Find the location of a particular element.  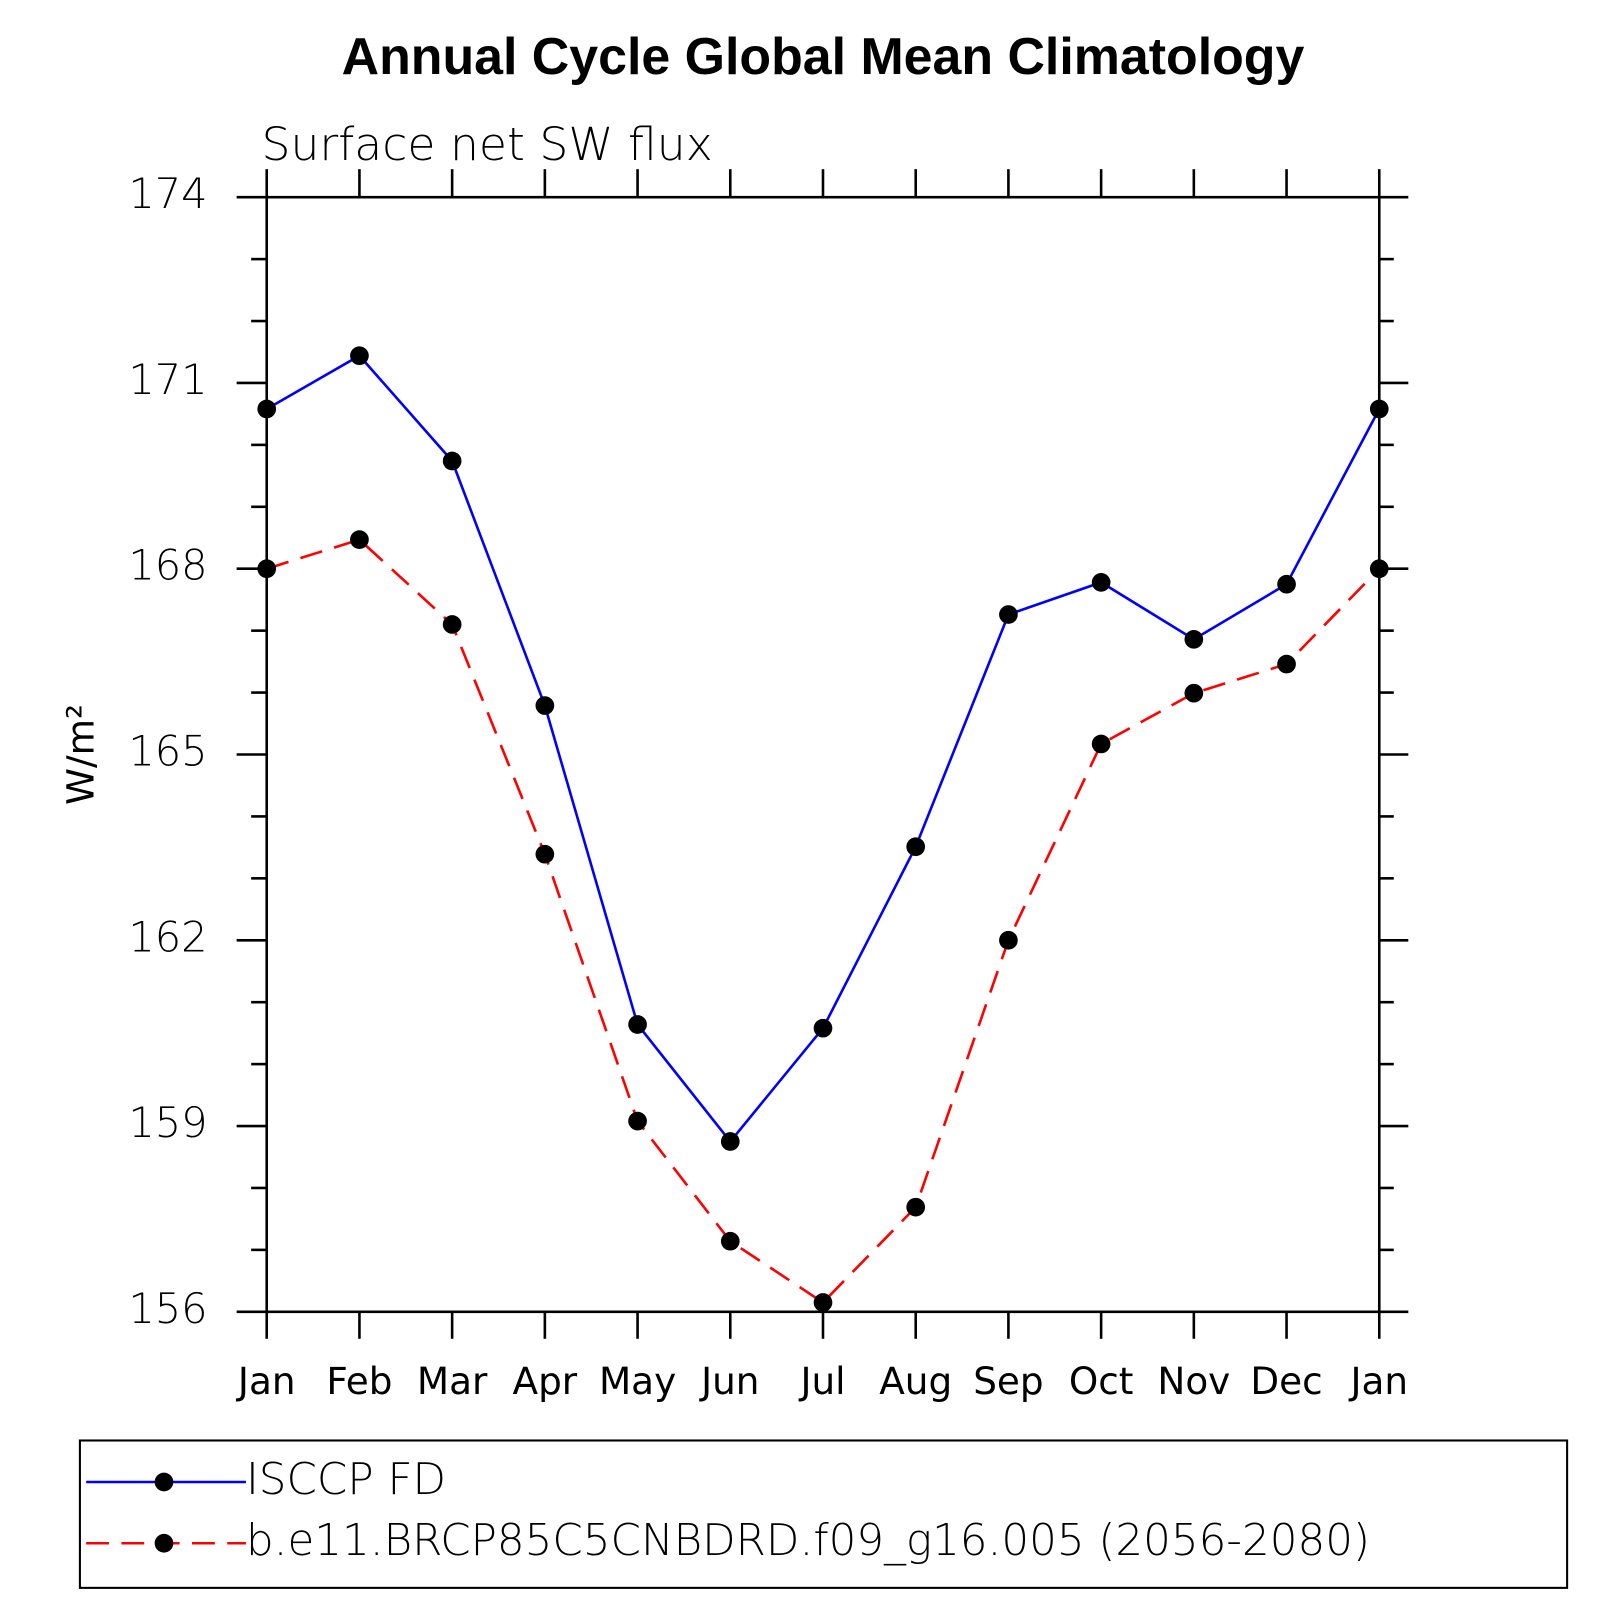

x-tick-label: Aug is located at coordinates (915, 1381).